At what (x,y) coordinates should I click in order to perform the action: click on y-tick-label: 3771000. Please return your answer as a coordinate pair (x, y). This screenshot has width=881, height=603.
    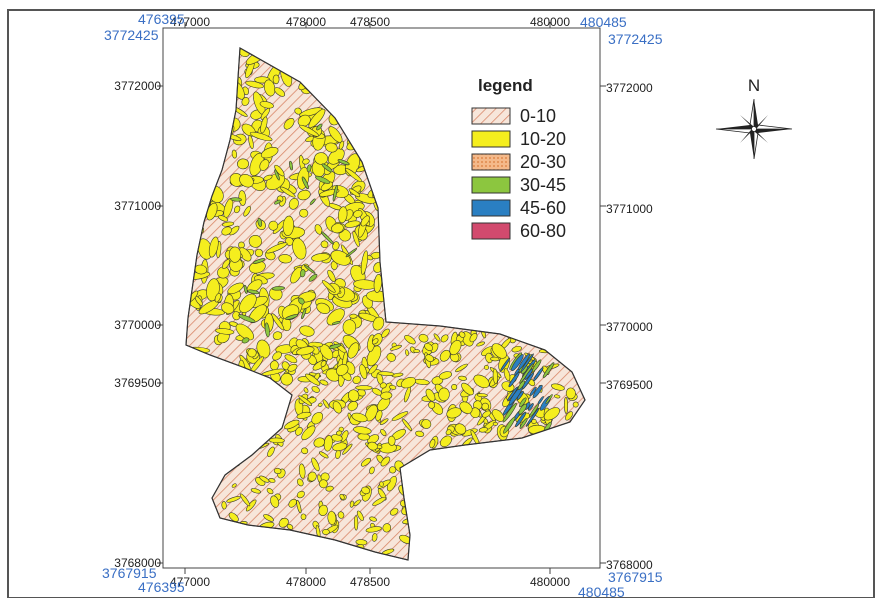
    Looking at the image, I should click on (137, 206).